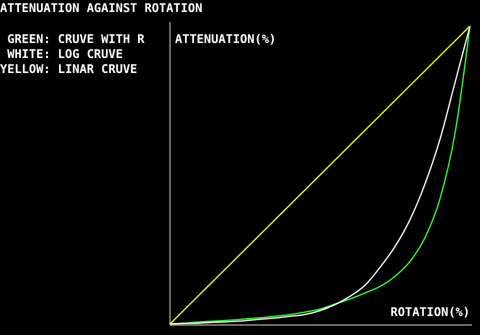 The height and width of the screenshot is (335, 480). I want to click on chart-title: ATTENUATION AGAINST ROTATION, so click(101, 8).